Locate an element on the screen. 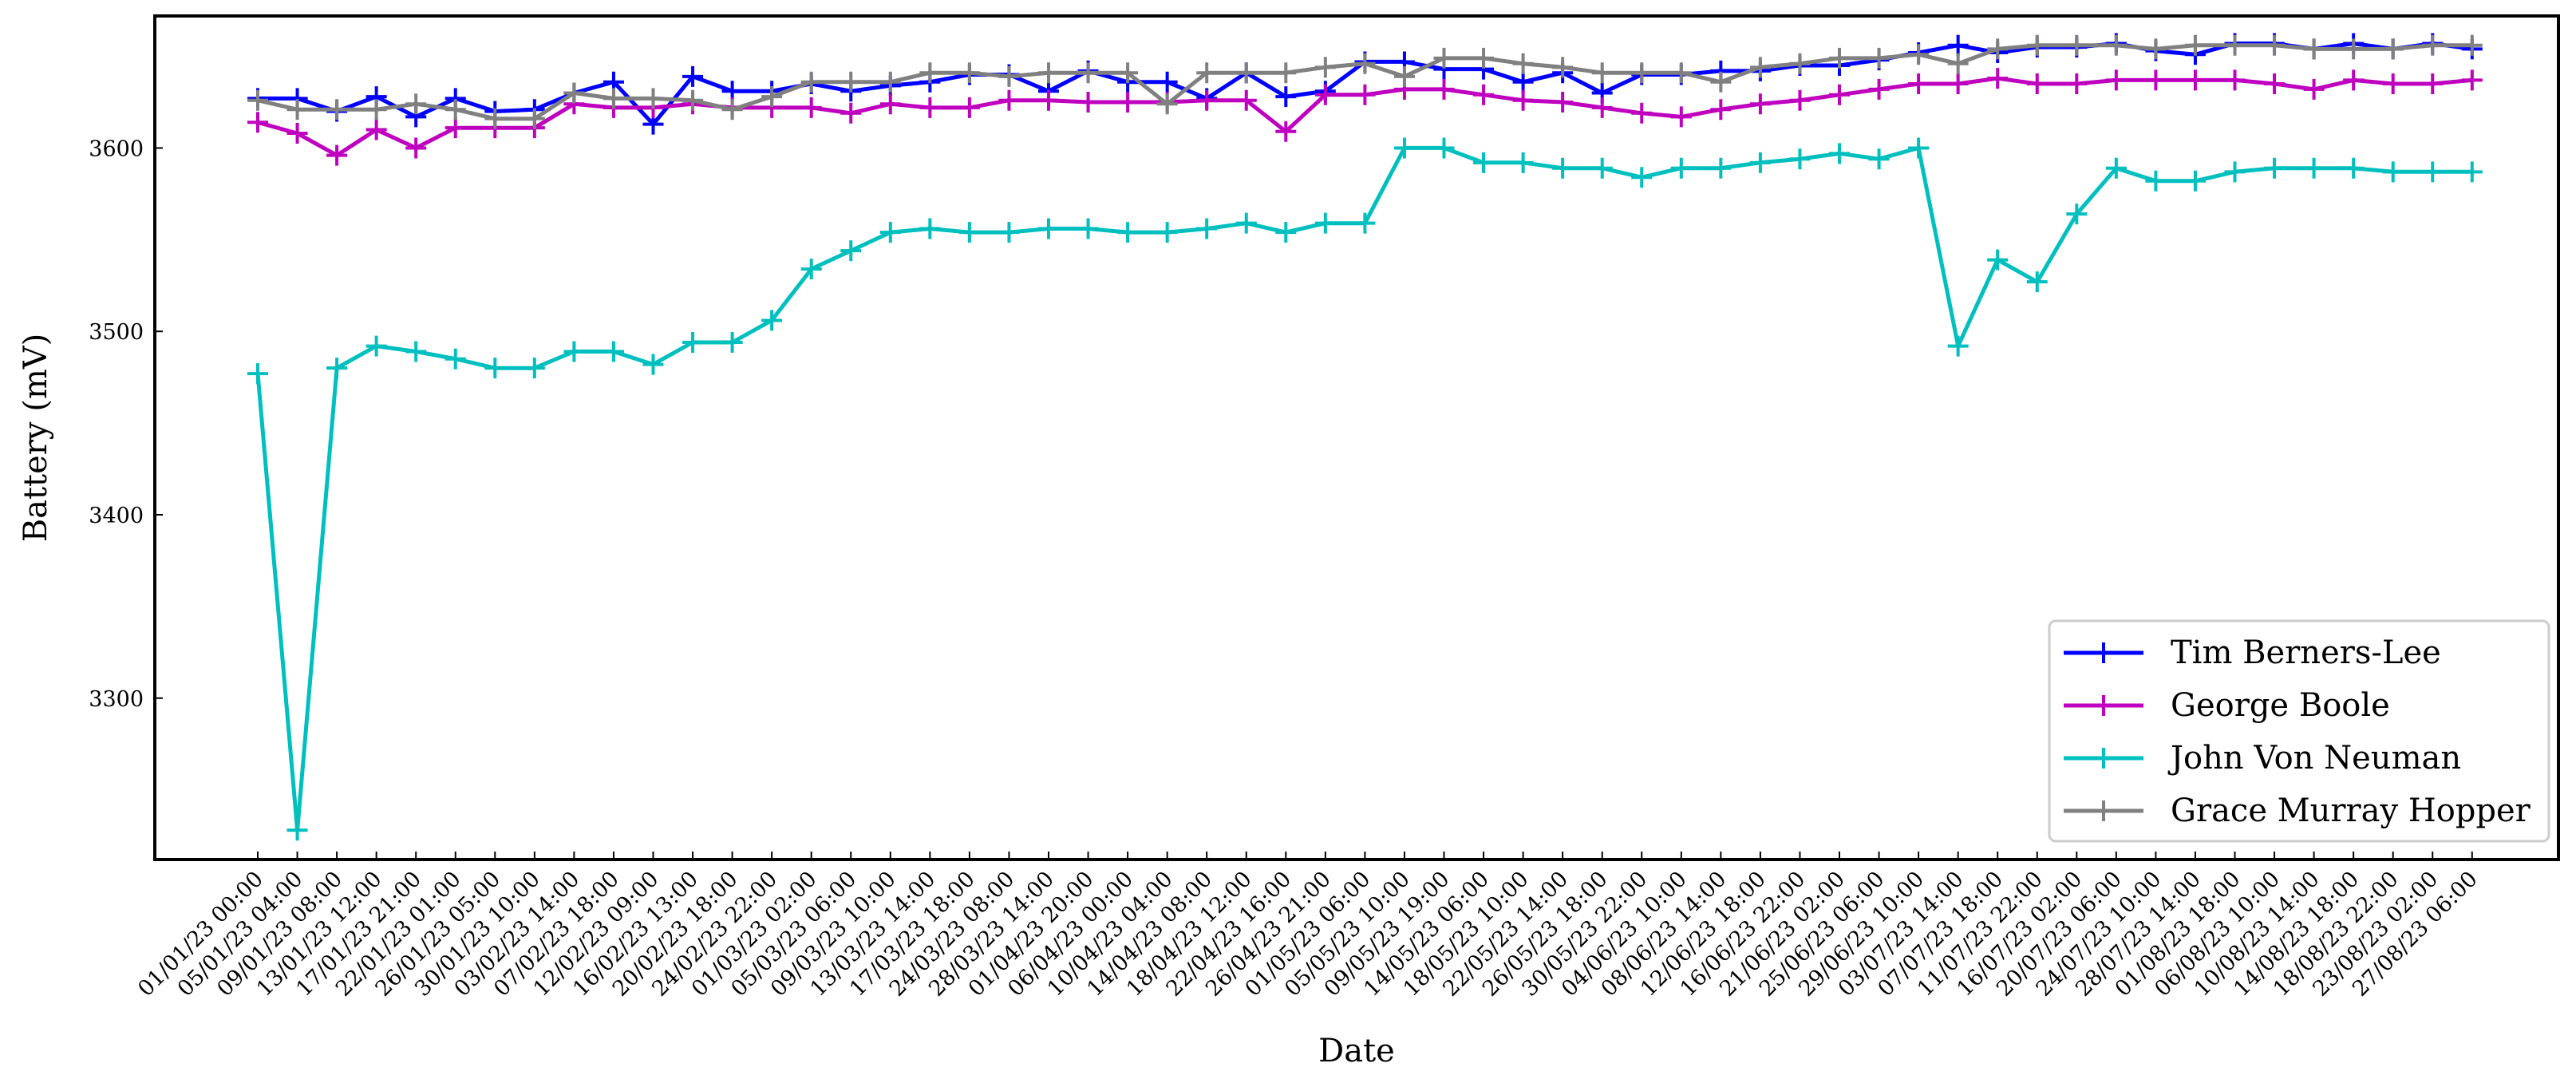 The width and height of the screenshot is (2576, 1079). legend-label: John Von Neuman is located at coordinates (2314, 759).